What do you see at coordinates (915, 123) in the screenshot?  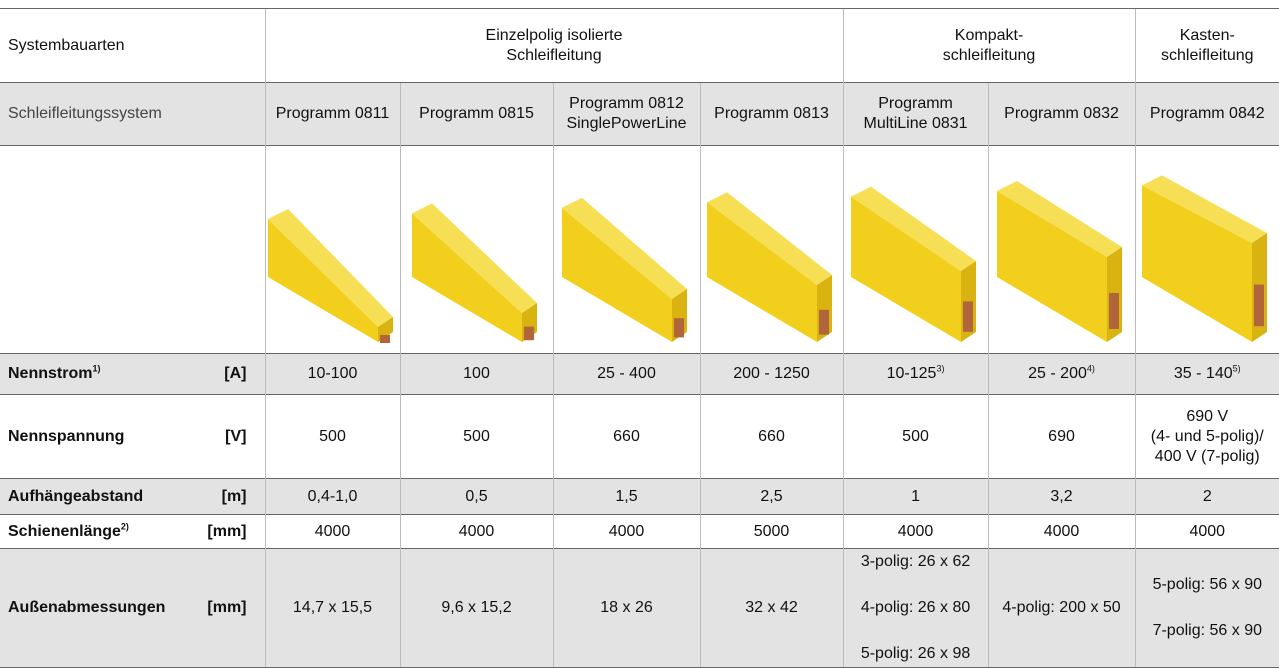 I see `line: MultiLine 0831` at bounding box center [915, 123].